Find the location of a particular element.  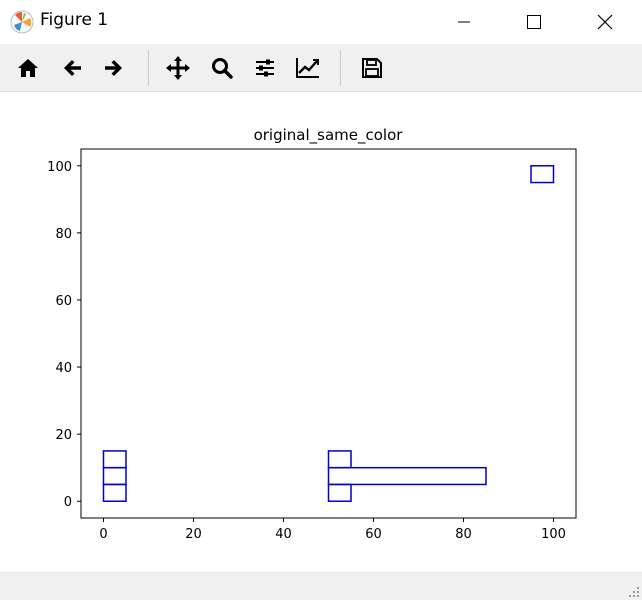

zoom-button is located at coordinates (222, 68).